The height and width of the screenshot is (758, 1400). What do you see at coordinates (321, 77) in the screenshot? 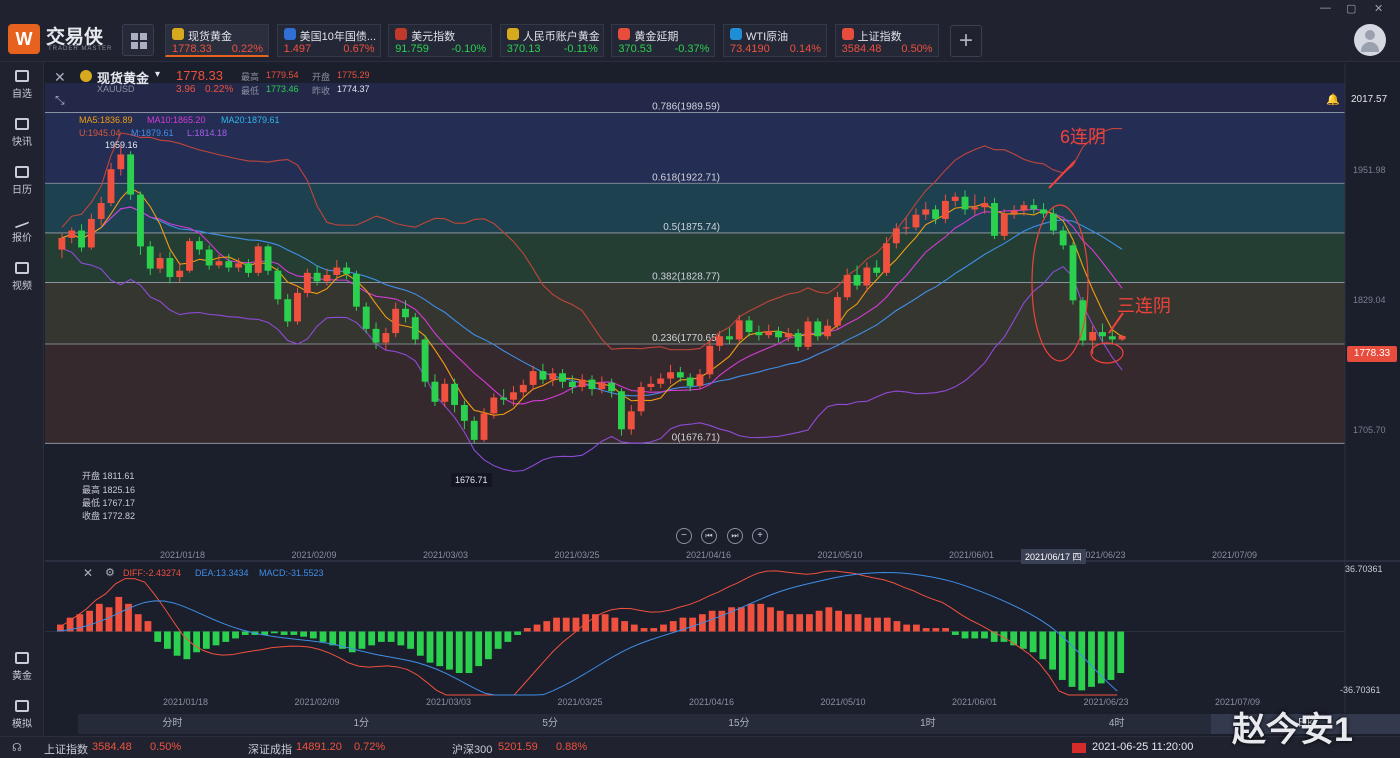
I see `open-label: 开盘` at bounding box center [321, 77].